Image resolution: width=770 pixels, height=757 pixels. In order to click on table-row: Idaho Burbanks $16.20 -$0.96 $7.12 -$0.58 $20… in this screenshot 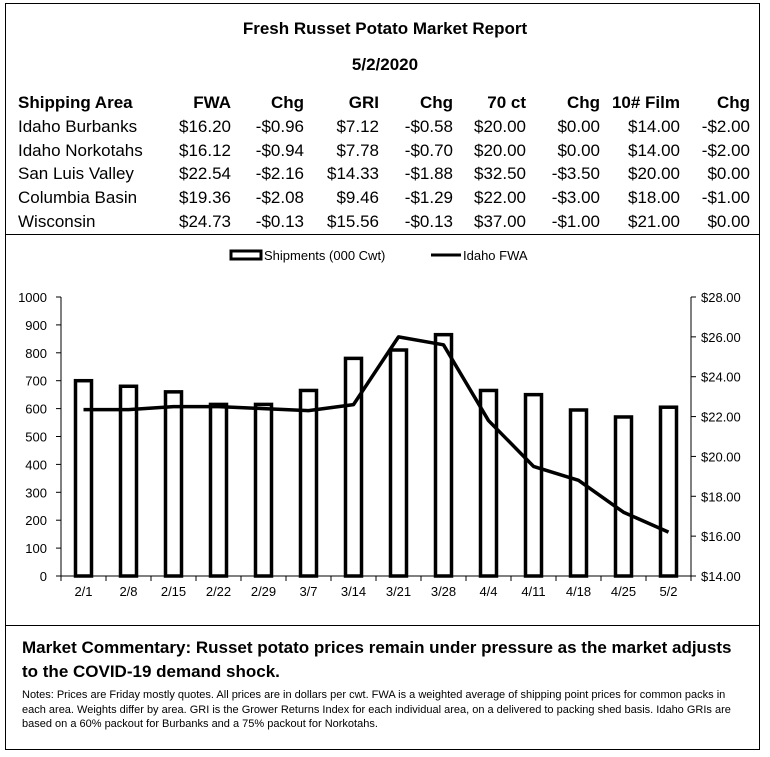, I will do `click(384, 127)`.